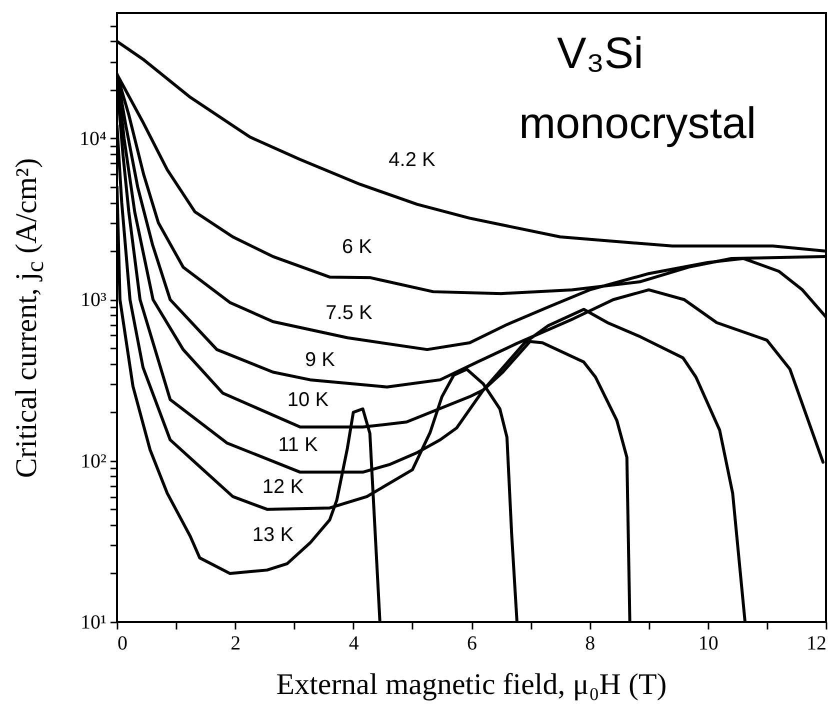 The image size is (840, 720). Describe the element at coordinates (353, 643) in the screenshot. I see `x-tick-label: 4` at that location.